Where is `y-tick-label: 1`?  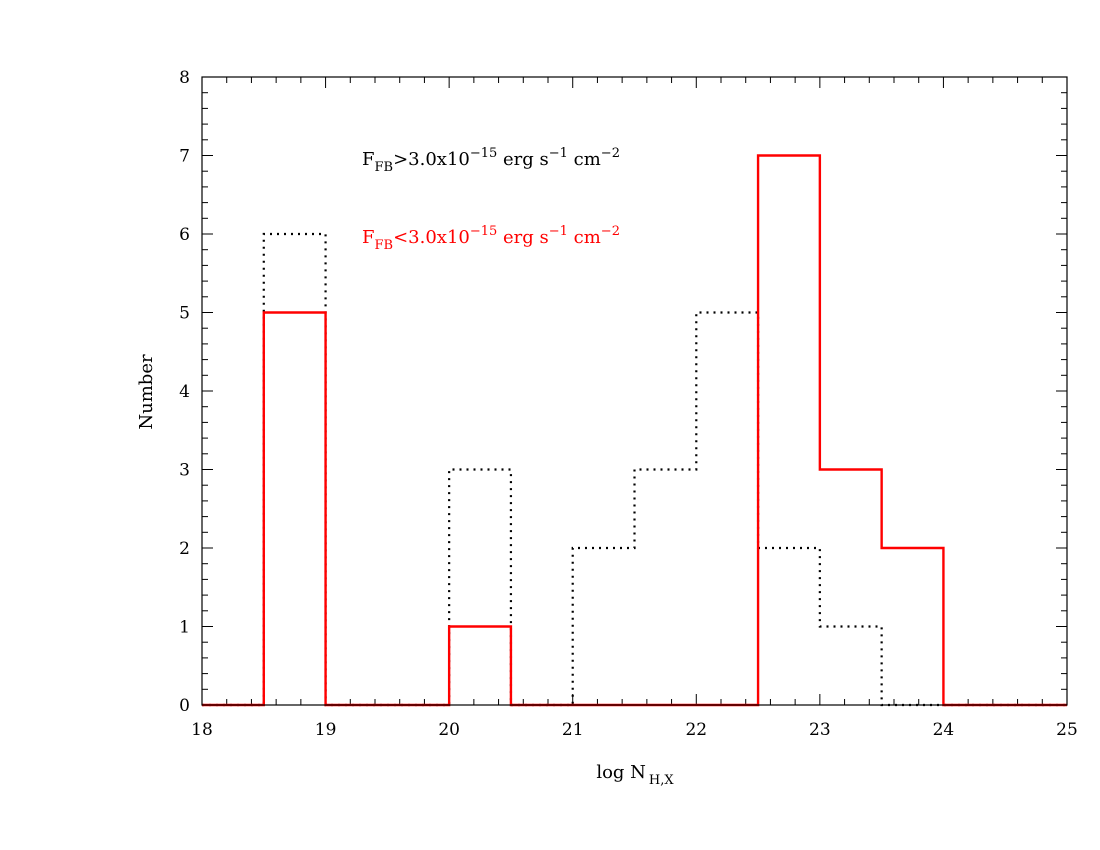 y-tick-label: 1 is located at coordinates (184, 628).